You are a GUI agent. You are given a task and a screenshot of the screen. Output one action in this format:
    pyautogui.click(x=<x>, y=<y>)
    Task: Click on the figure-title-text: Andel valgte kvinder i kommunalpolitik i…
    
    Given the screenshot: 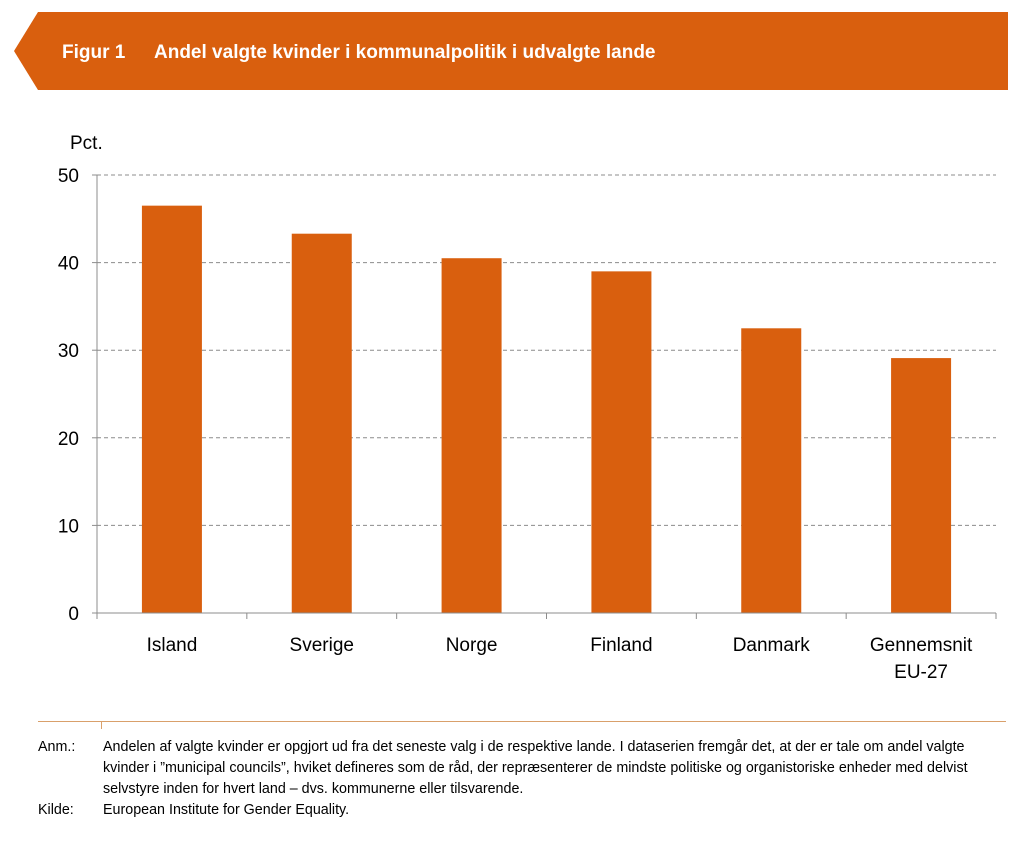 What is the action you would take?
    pyautogui.click(x=405, y=52)
    